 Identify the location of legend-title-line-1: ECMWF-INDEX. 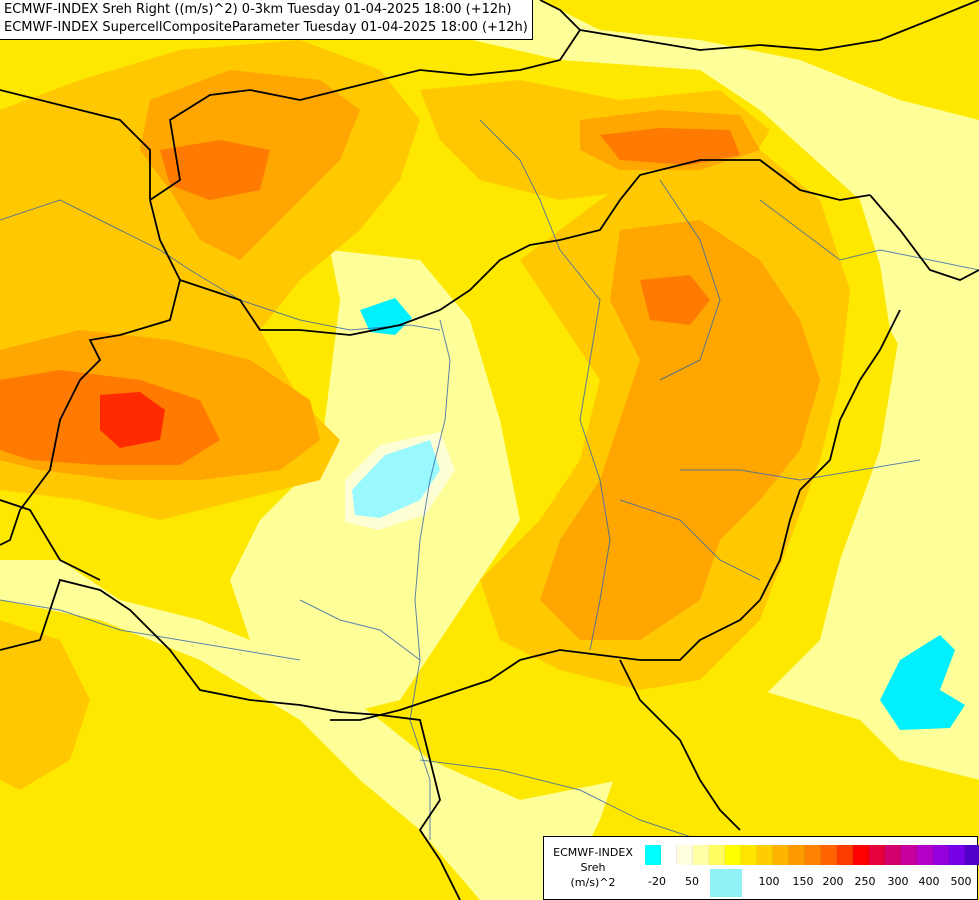
(593, 852).